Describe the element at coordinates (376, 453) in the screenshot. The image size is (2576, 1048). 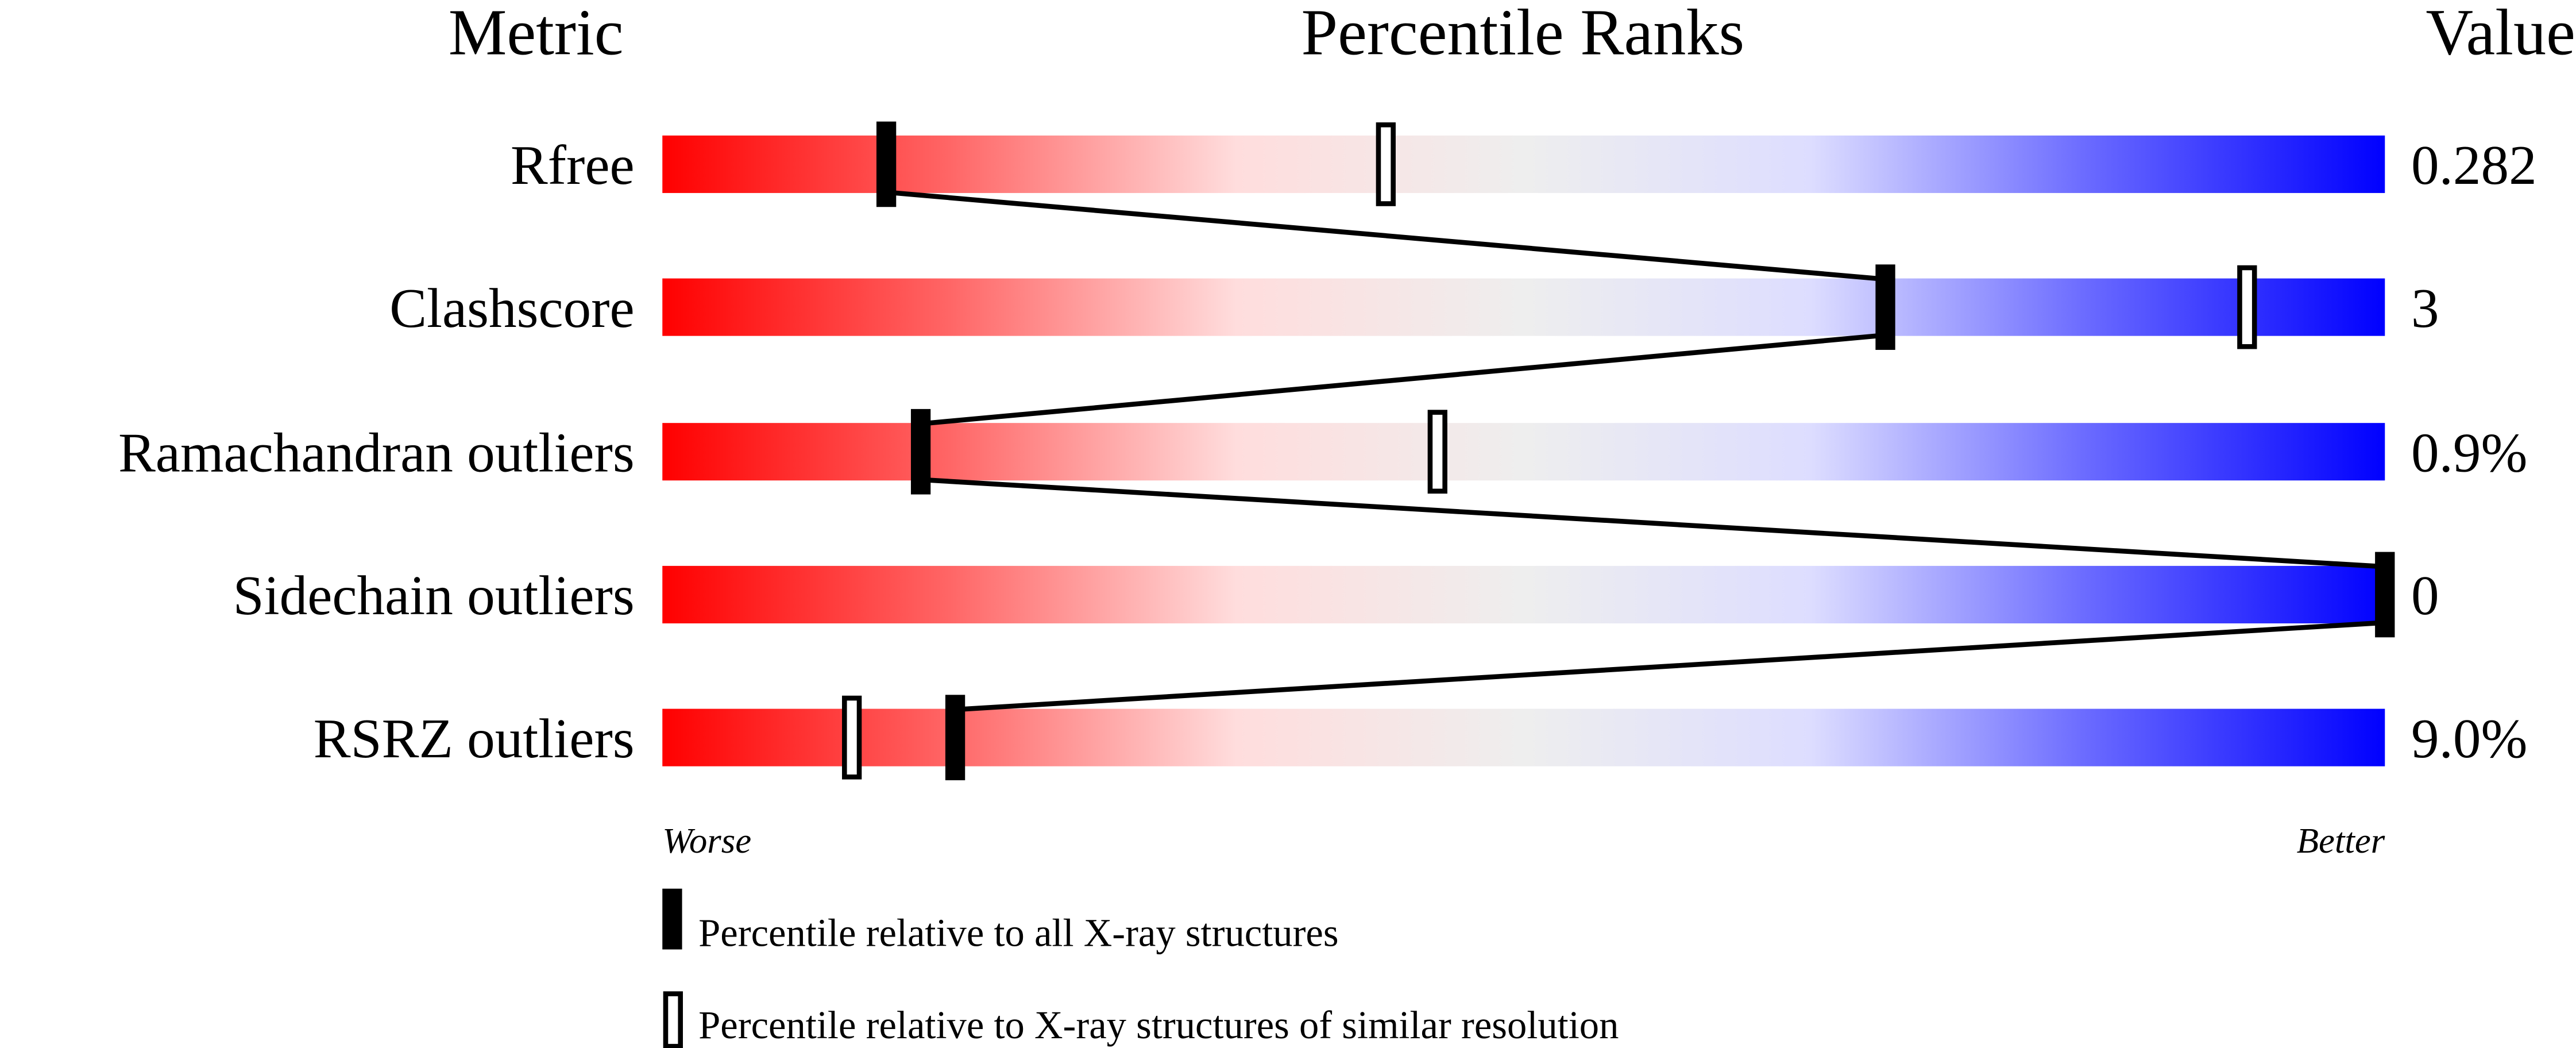
I see `metric-label: Ramachandran outliers` at that location.